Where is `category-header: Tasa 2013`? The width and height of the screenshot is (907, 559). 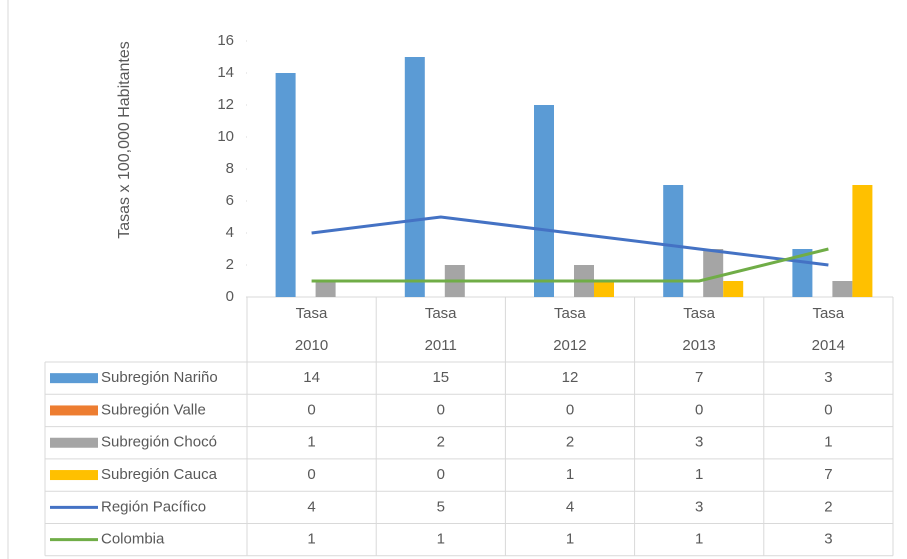 category-header: Tasa 2013 is located at coordinates (699, 330).